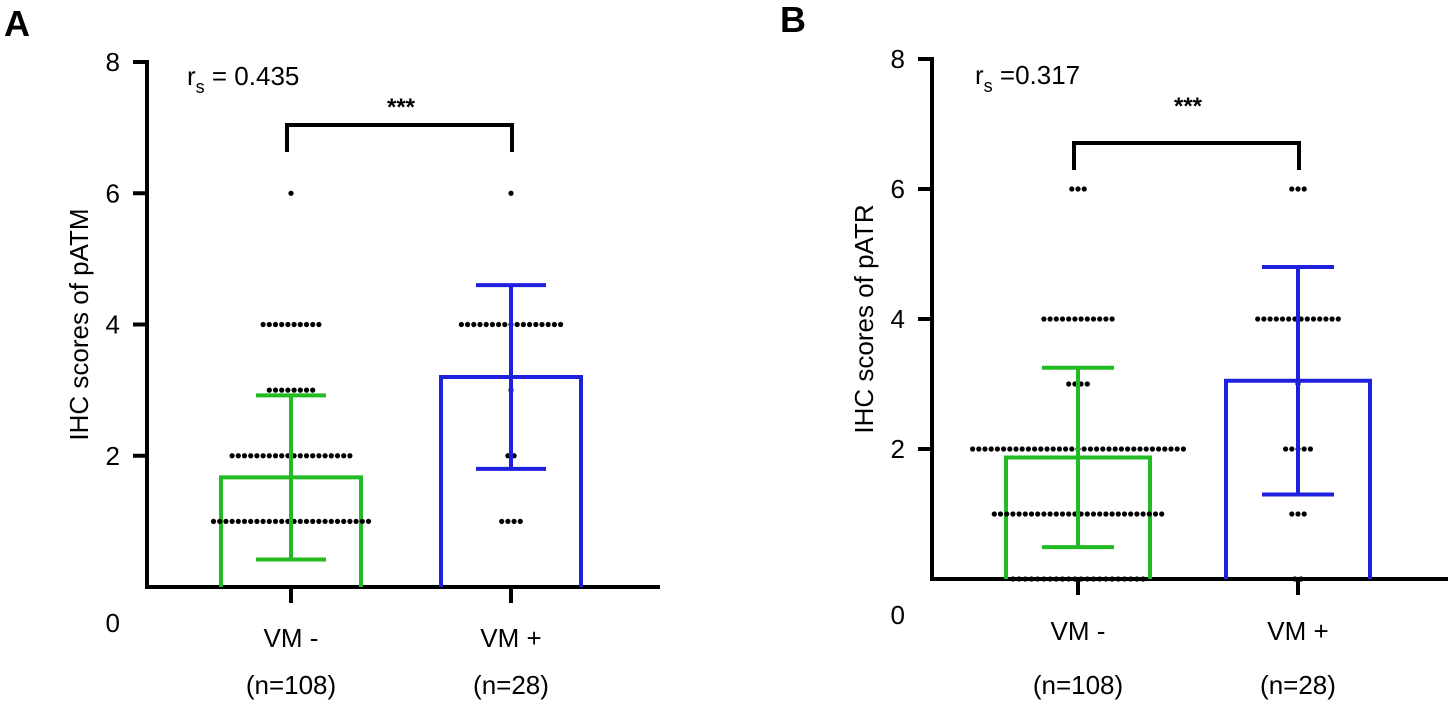  What do you see at coordinates (988, 86) in the screenshot?
I see `rs-subscript: s` at bounding box center [988, 86].